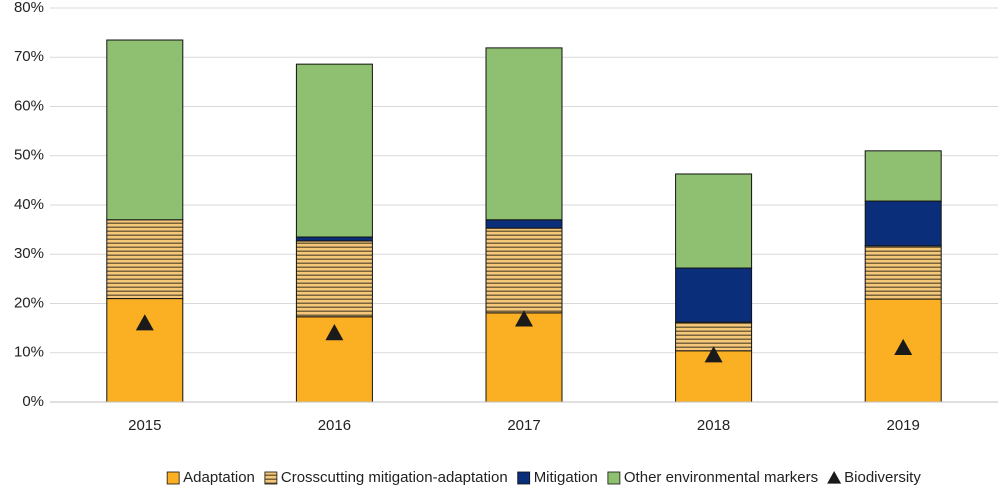 The height and width of the screenshot is (487, 1000). What do you see at coordinates (29, 155) in the screenshot?
I see `y-tick-label: 50%` at bounding box center [29, 155].